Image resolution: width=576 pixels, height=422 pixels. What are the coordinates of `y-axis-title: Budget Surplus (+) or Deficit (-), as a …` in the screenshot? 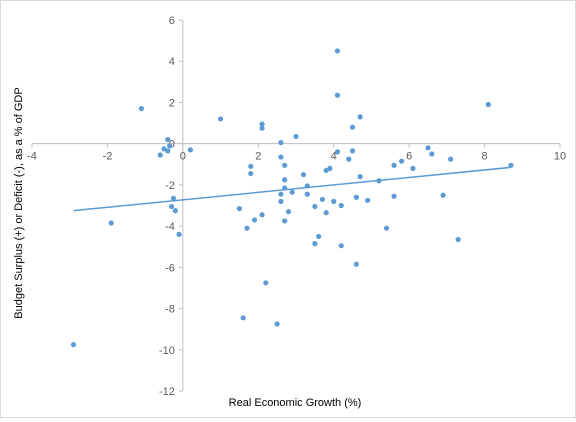 It's located at (19, 202).